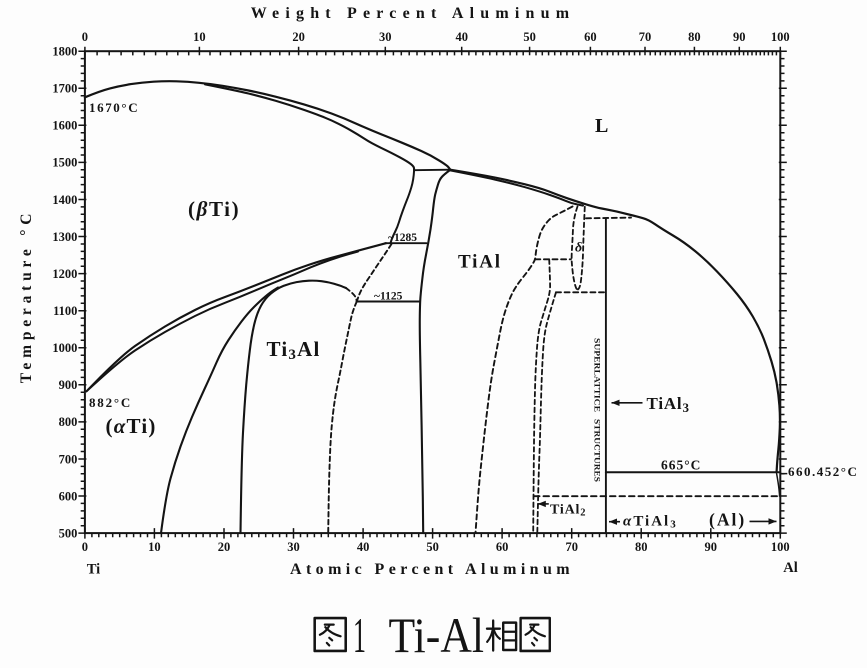 Image resolution: width=867 pixels, height=668 pixels. I want to click on svg-text: 1800, so click(64, 52).